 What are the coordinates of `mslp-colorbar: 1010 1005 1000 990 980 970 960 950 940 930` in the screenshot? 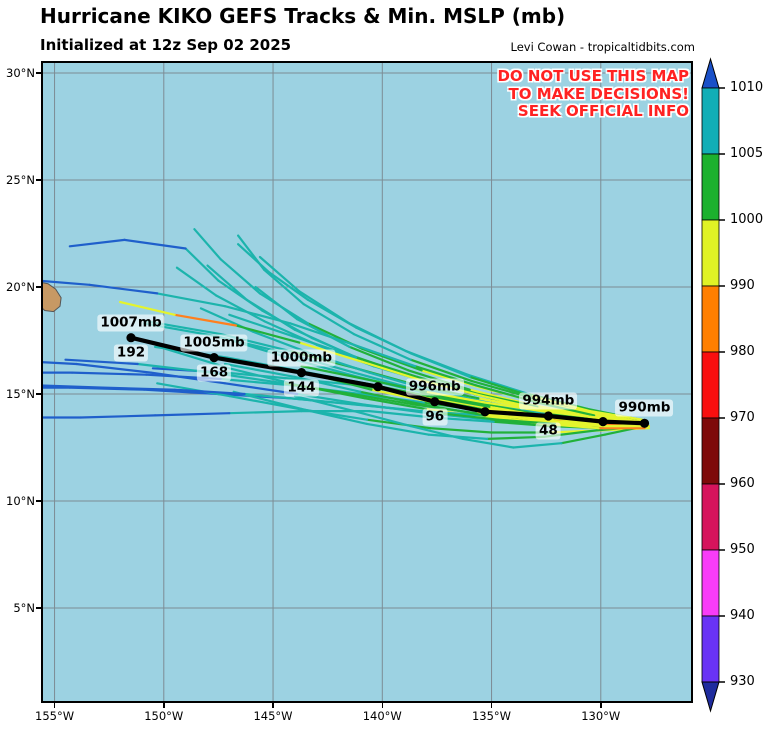 It's located at (733, 392).